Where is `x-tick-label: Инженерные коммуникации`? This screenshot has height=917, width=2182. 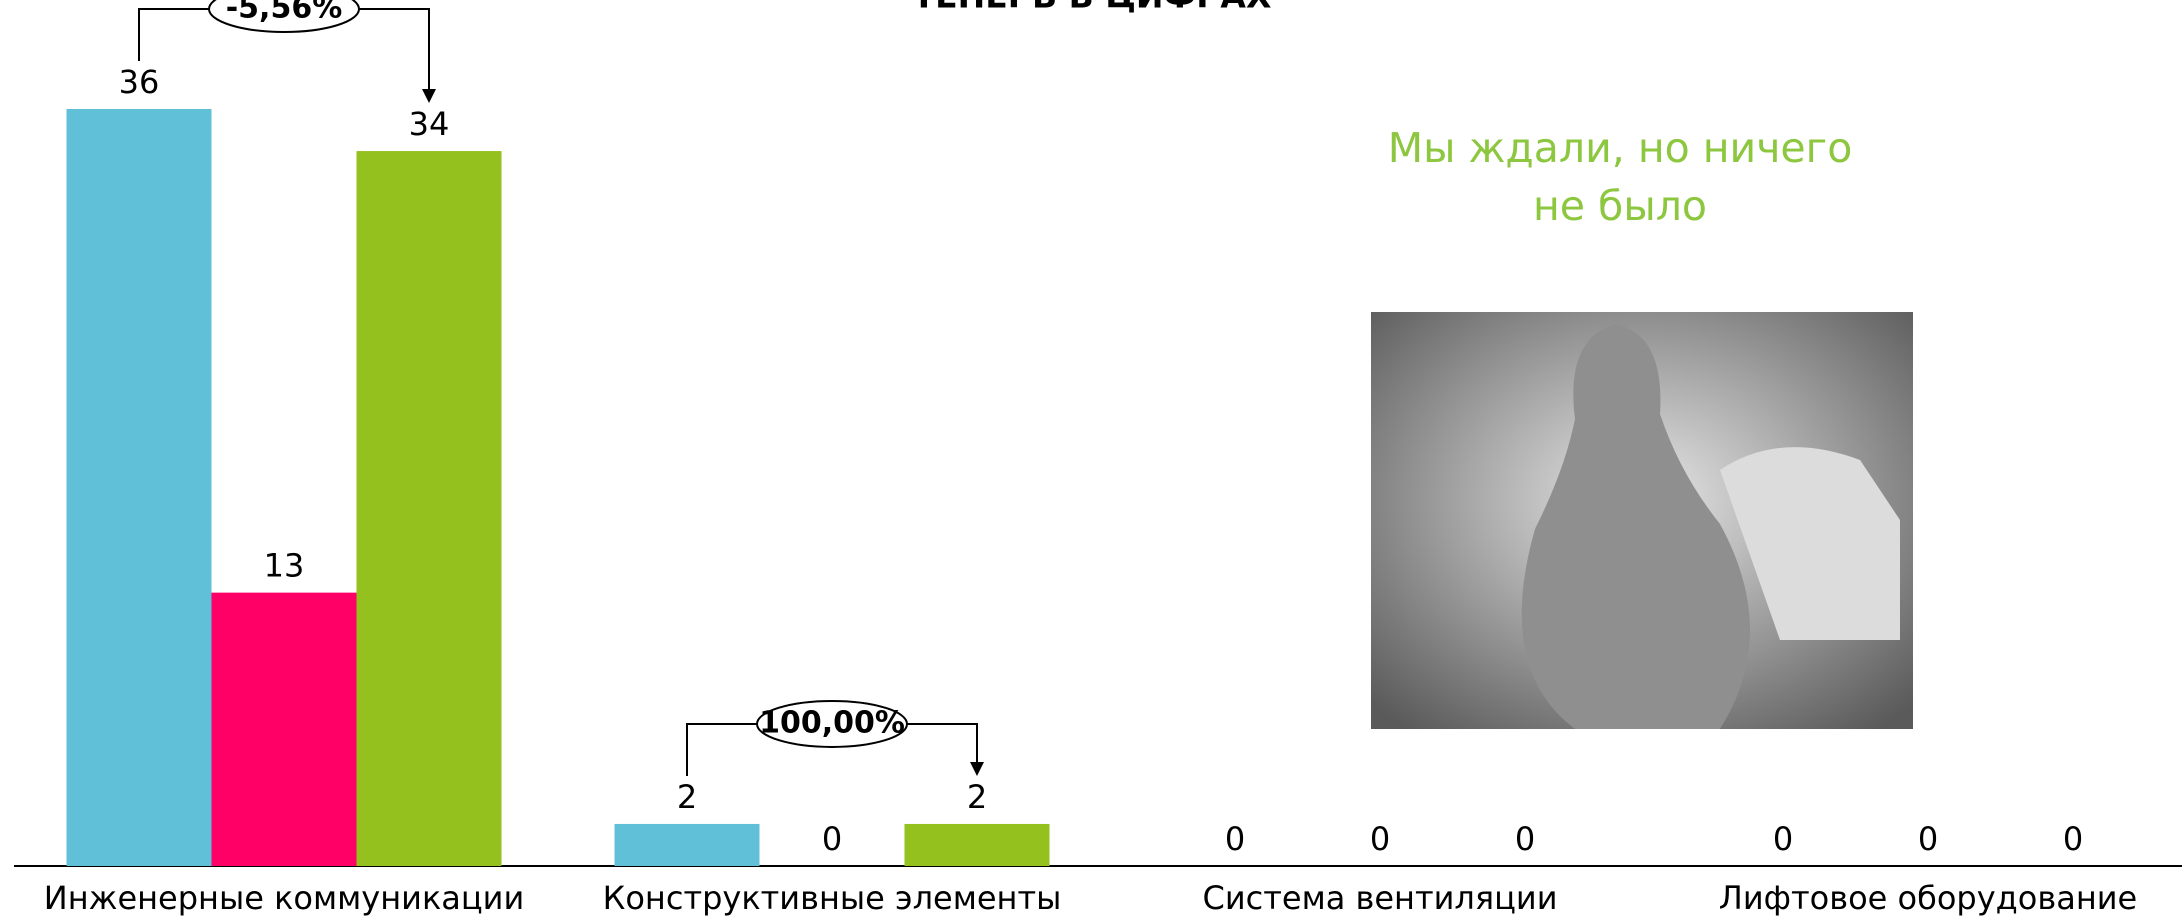
x-tick-label: Инженерные коммуникации is located at coordinates (284, 898).